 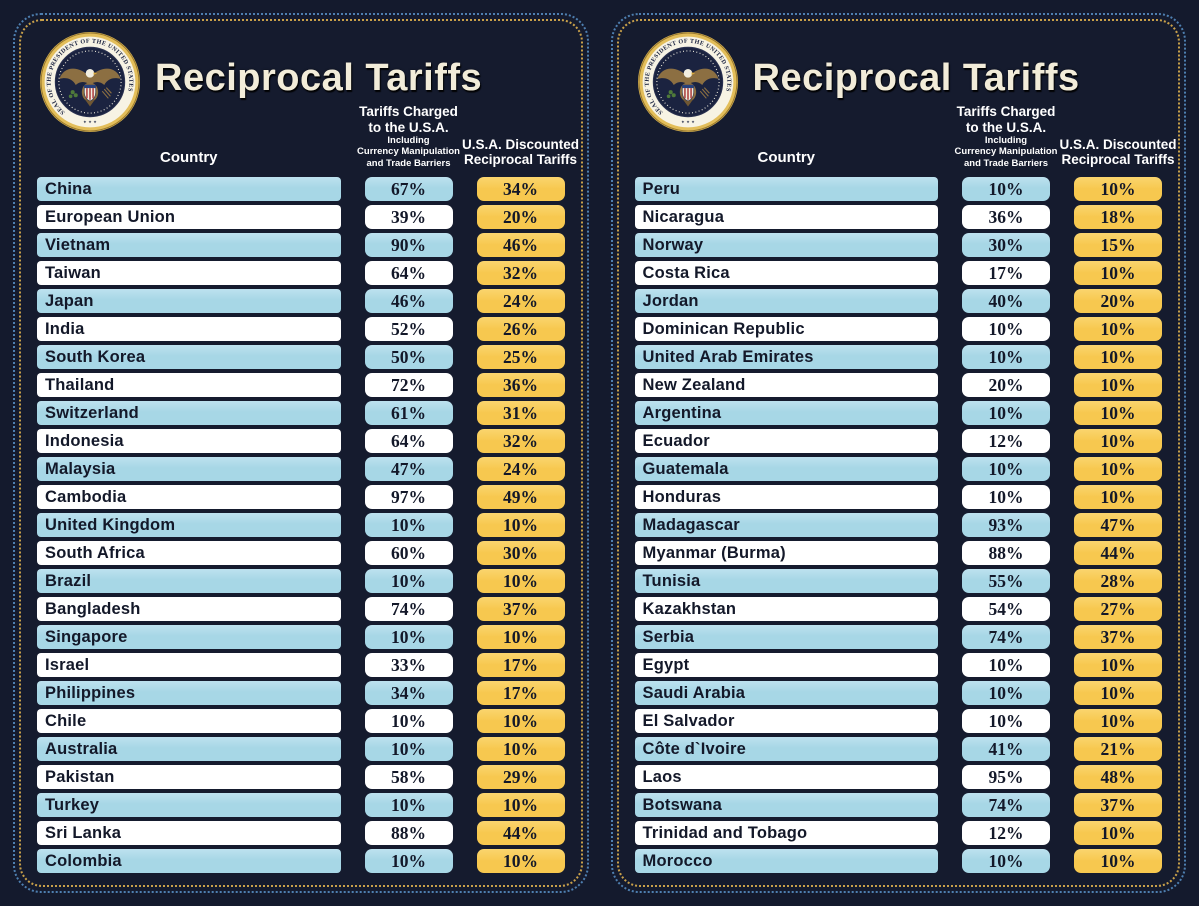 What do you see at coordinates (189, 189) in the screenshot?
I see `country-bar: China` at bounding box center [189, 189].